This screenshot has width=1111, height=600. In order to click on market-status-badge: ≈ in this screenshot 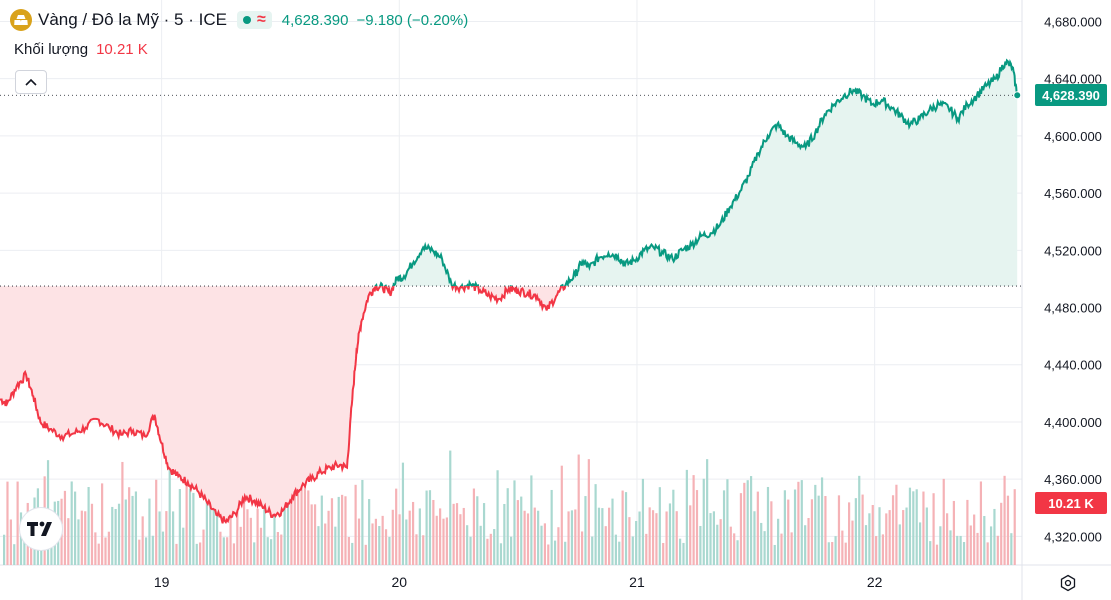, I will do `click(254, 20)`.